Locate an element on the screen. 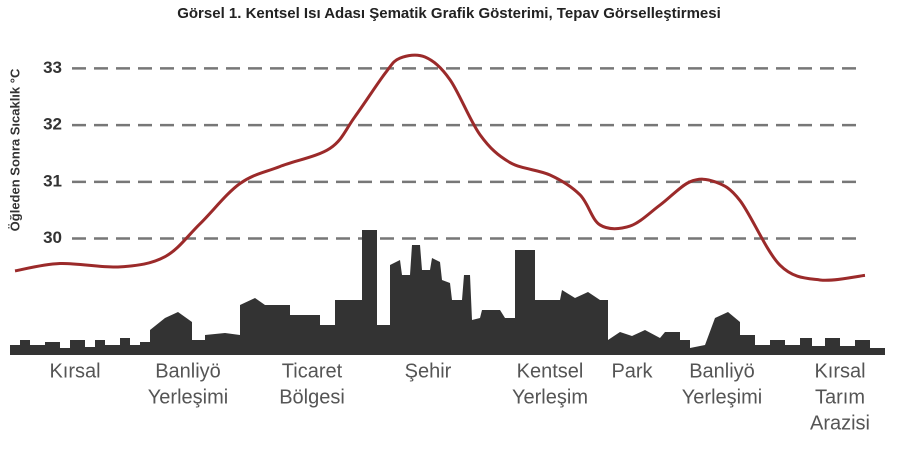 This screenshot has width=898, height=451. x-tick-label: Arazisi is located at coordinates (840, 423).